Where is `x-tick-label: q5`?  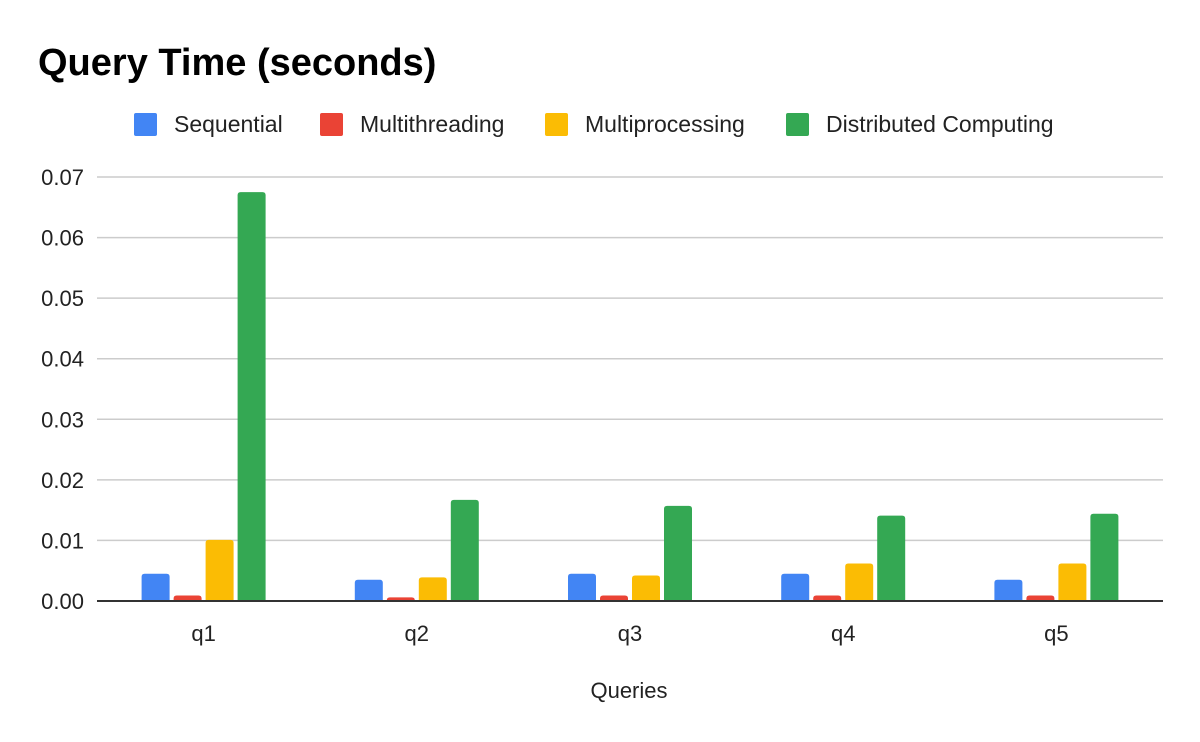 x-tick-label: q5 is located at coordinates (1056, 633).